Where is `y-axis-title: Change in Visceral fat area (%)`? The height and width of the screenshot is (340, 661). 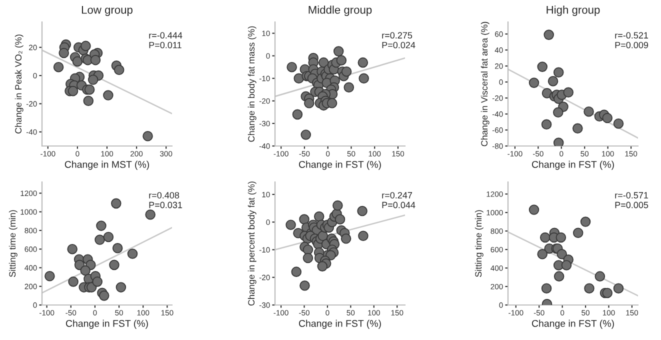
y-axis-title: Change in Visceral fat area (%) is located at coordinates (485, 84).